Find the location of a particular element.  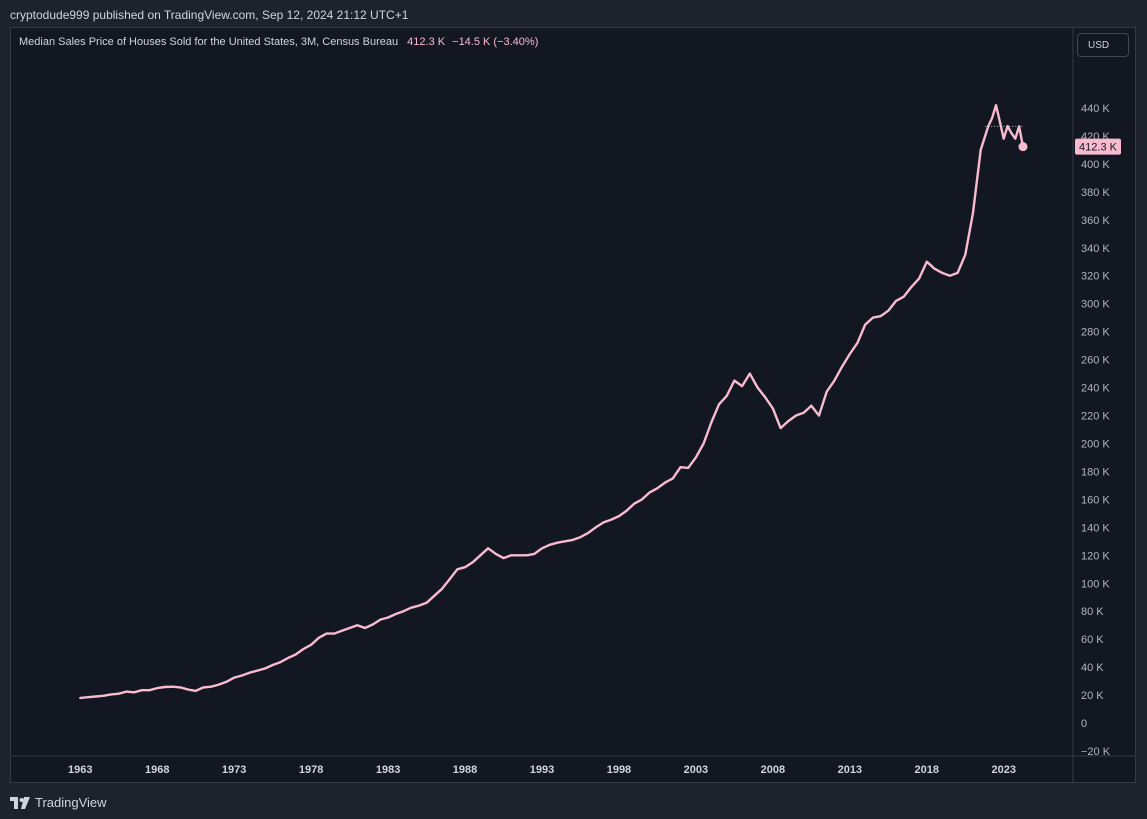

y-tick-label: 220 K is located at coordinates (1095, 417).